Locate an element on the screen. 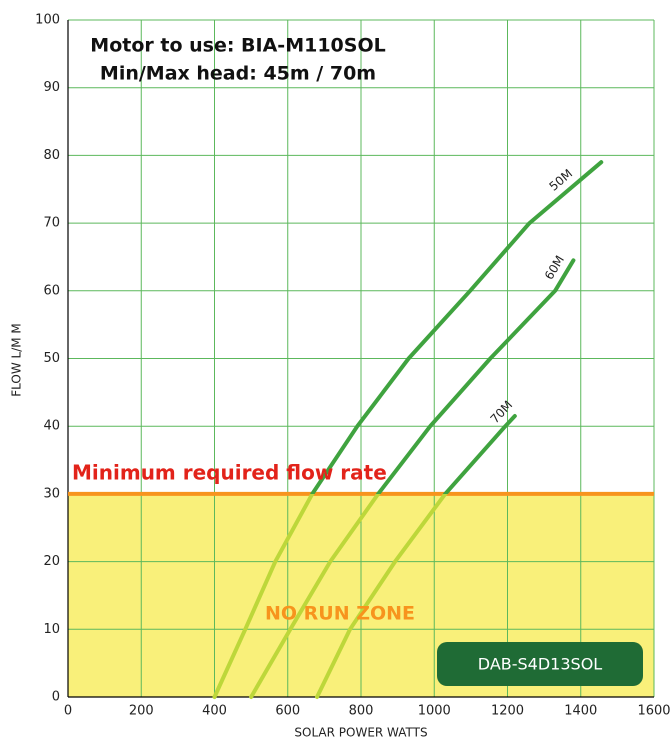 Image resolution: width=670 pixels, height=742 pixels. x-tick-label: 200 is located at coordinates (141, 711).